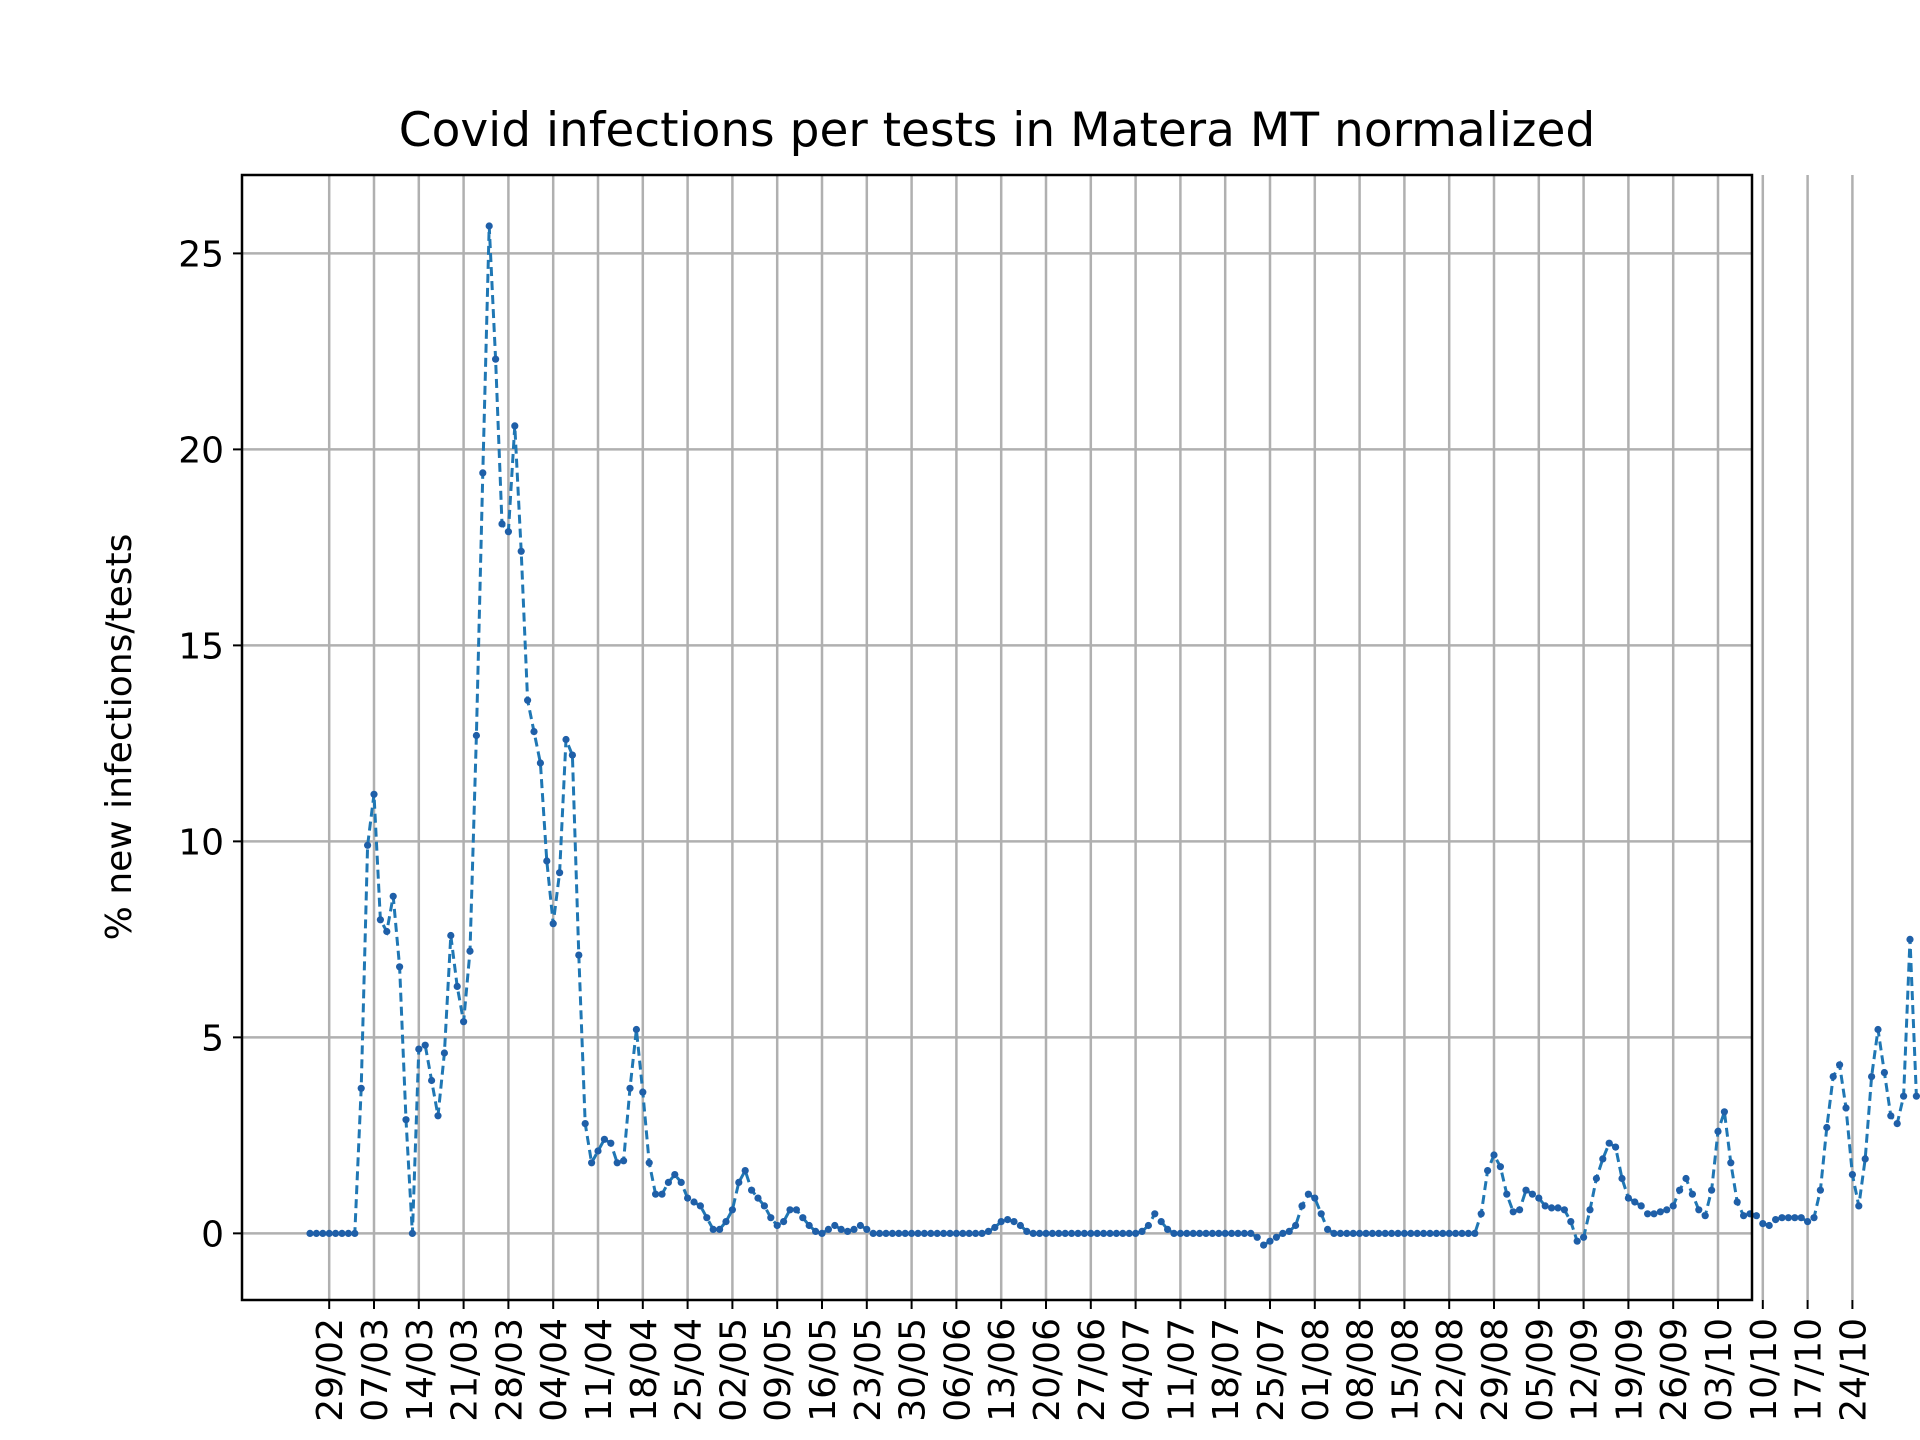  Describe the element at coordinates (119, 737) in the screenshot. I see `y-axis-label: % new infections/tests` at that location.